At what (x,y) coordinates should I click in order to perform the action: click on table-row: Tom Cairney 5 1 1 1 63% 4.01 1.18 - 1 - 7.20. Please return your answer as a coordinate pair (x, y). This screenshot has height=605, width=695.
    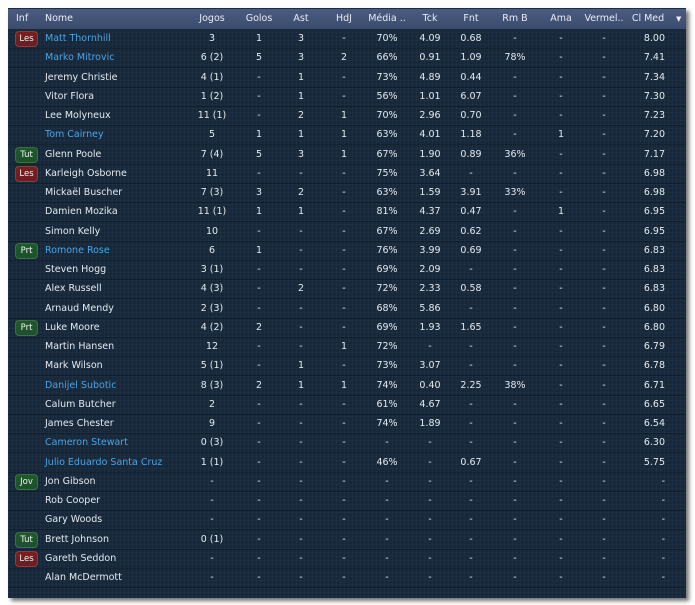
    Looking at the image, I should click on (347, 135).